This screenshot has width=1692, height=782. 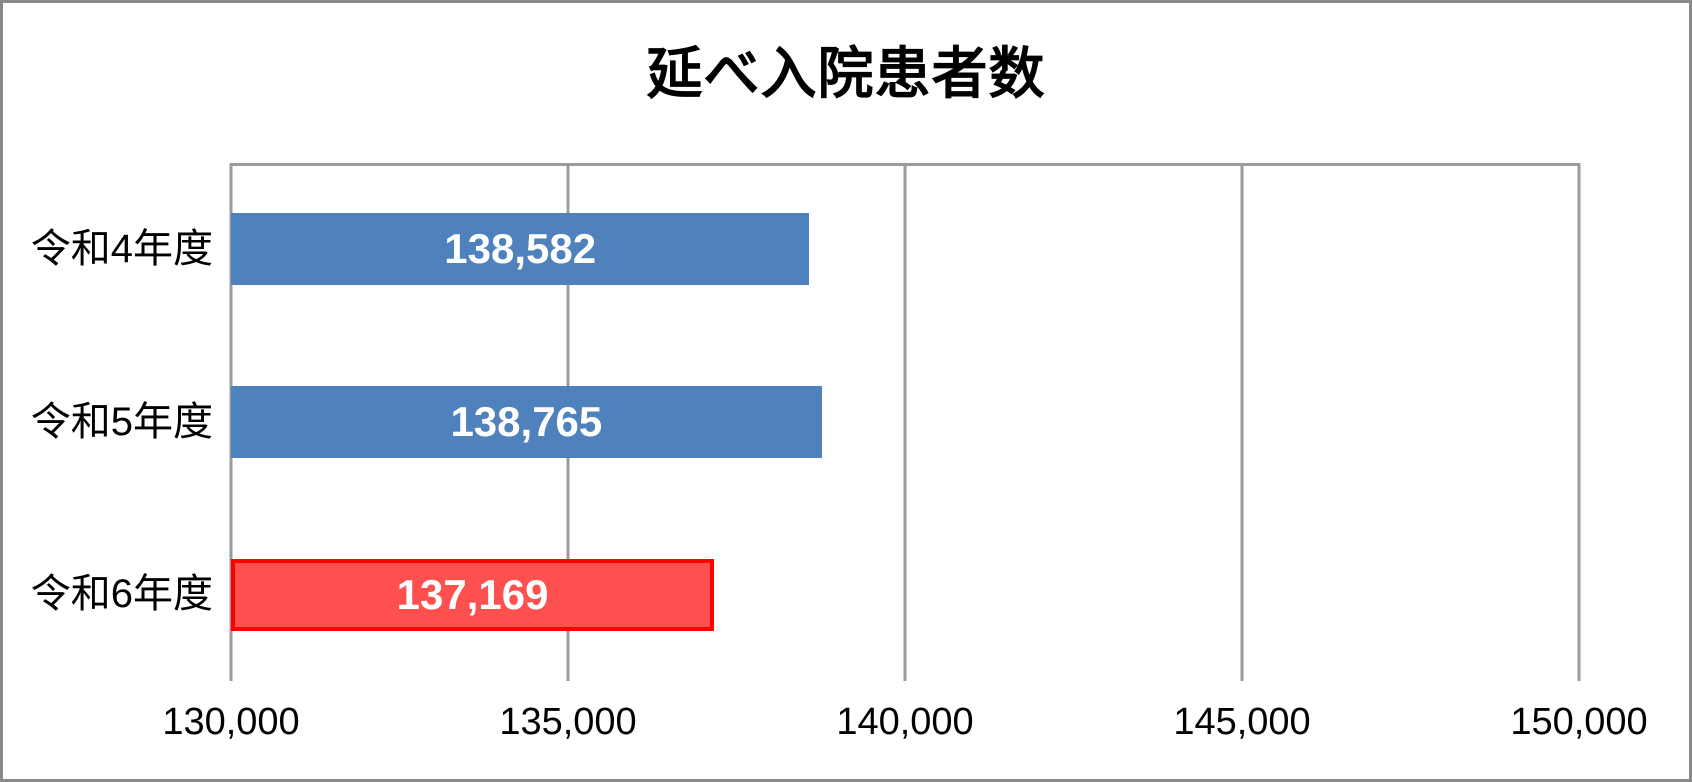 What do you see at coordinates (568, 722) in the screenshot?
I see `x-tick-label: 135,000` at bounding box center [568, 722].